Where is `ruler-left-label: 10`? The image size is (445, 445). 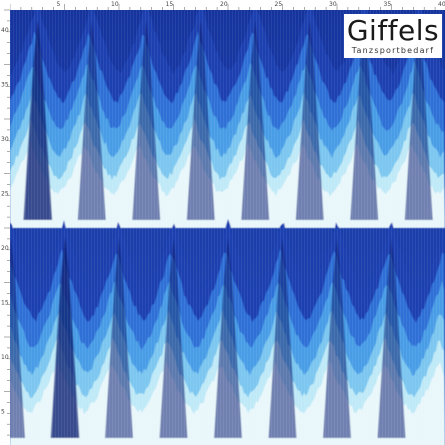
ruler-left-label: 10 is located at coordinates (5, 357).